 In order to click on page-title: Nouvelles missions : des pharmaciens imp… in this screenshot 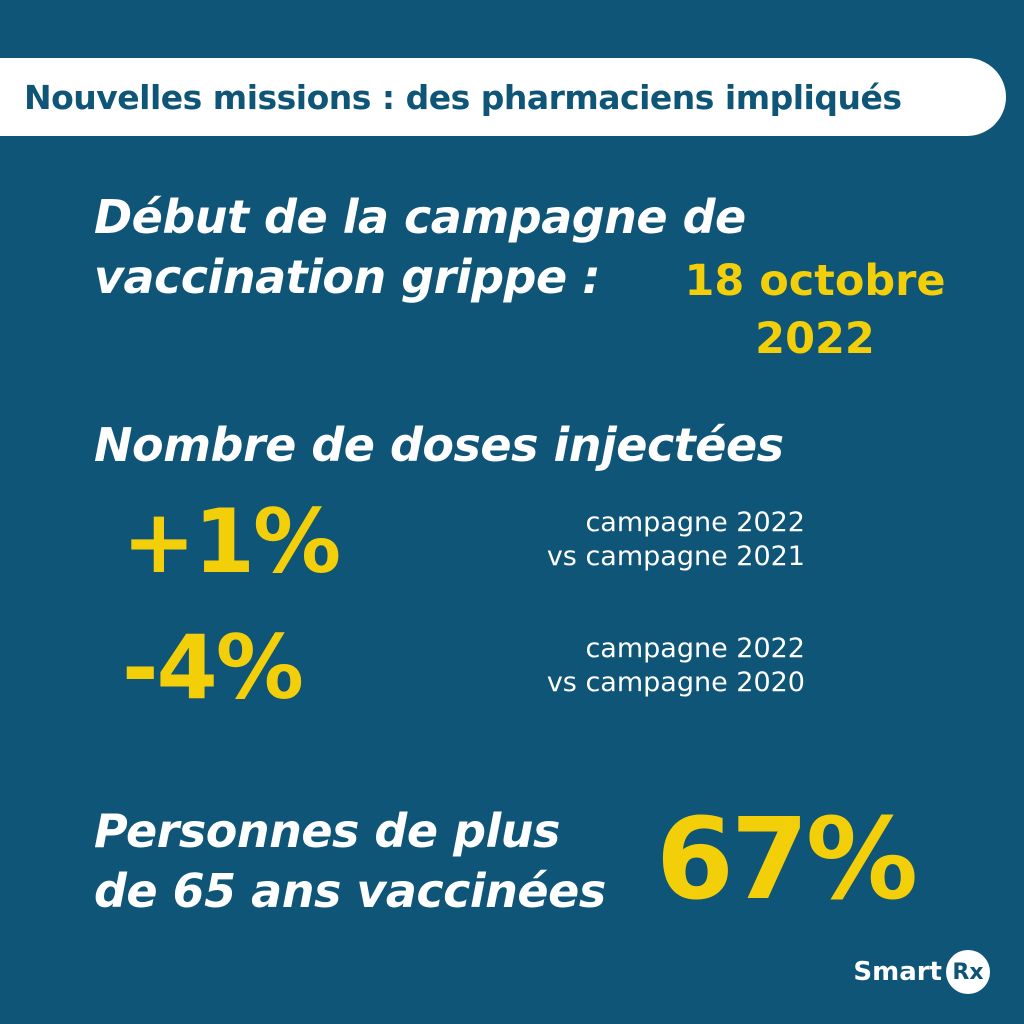, I will do `click(463, 97)`.